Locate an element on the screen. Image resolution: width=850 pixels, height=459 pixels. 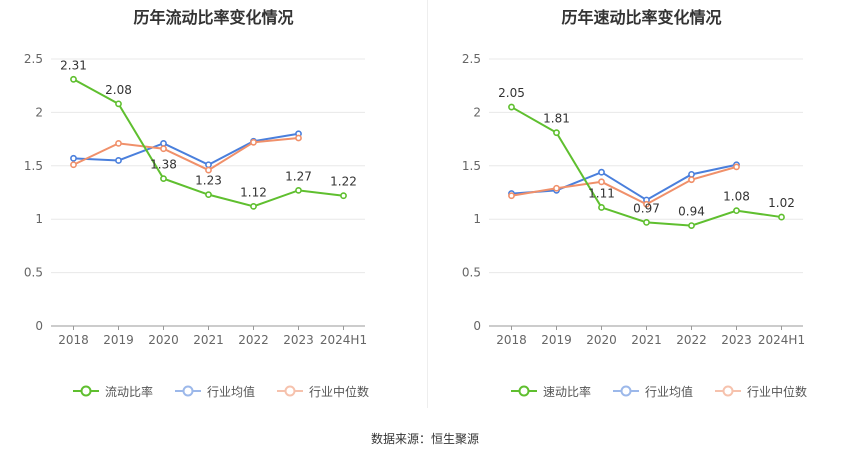
legend-item-company: 流动比率 is located at coordinates (113, 391).